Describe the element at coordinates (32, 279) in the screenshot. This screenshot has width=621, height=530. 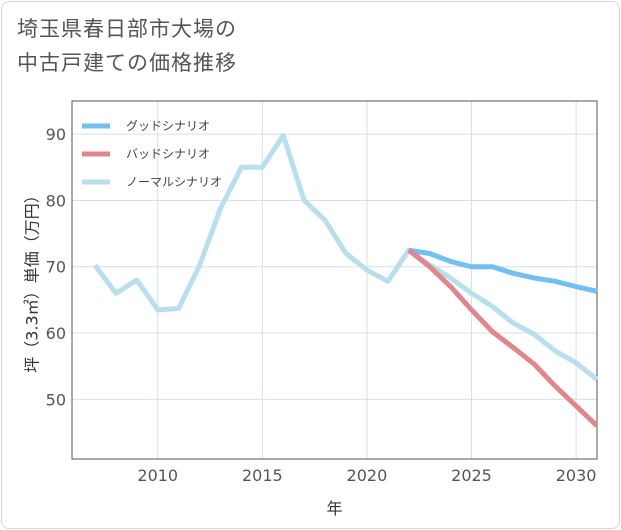
I see `y-axis-label: 坪（3.3㎡）単価（万円）` at that location.